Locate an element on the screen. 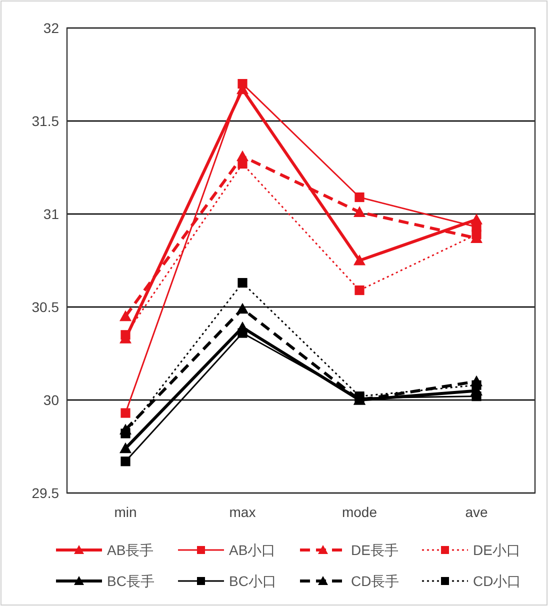 This screenshot has height=606, width=548. y-tick-label: 29.5 is located at coordinates (46, 493).